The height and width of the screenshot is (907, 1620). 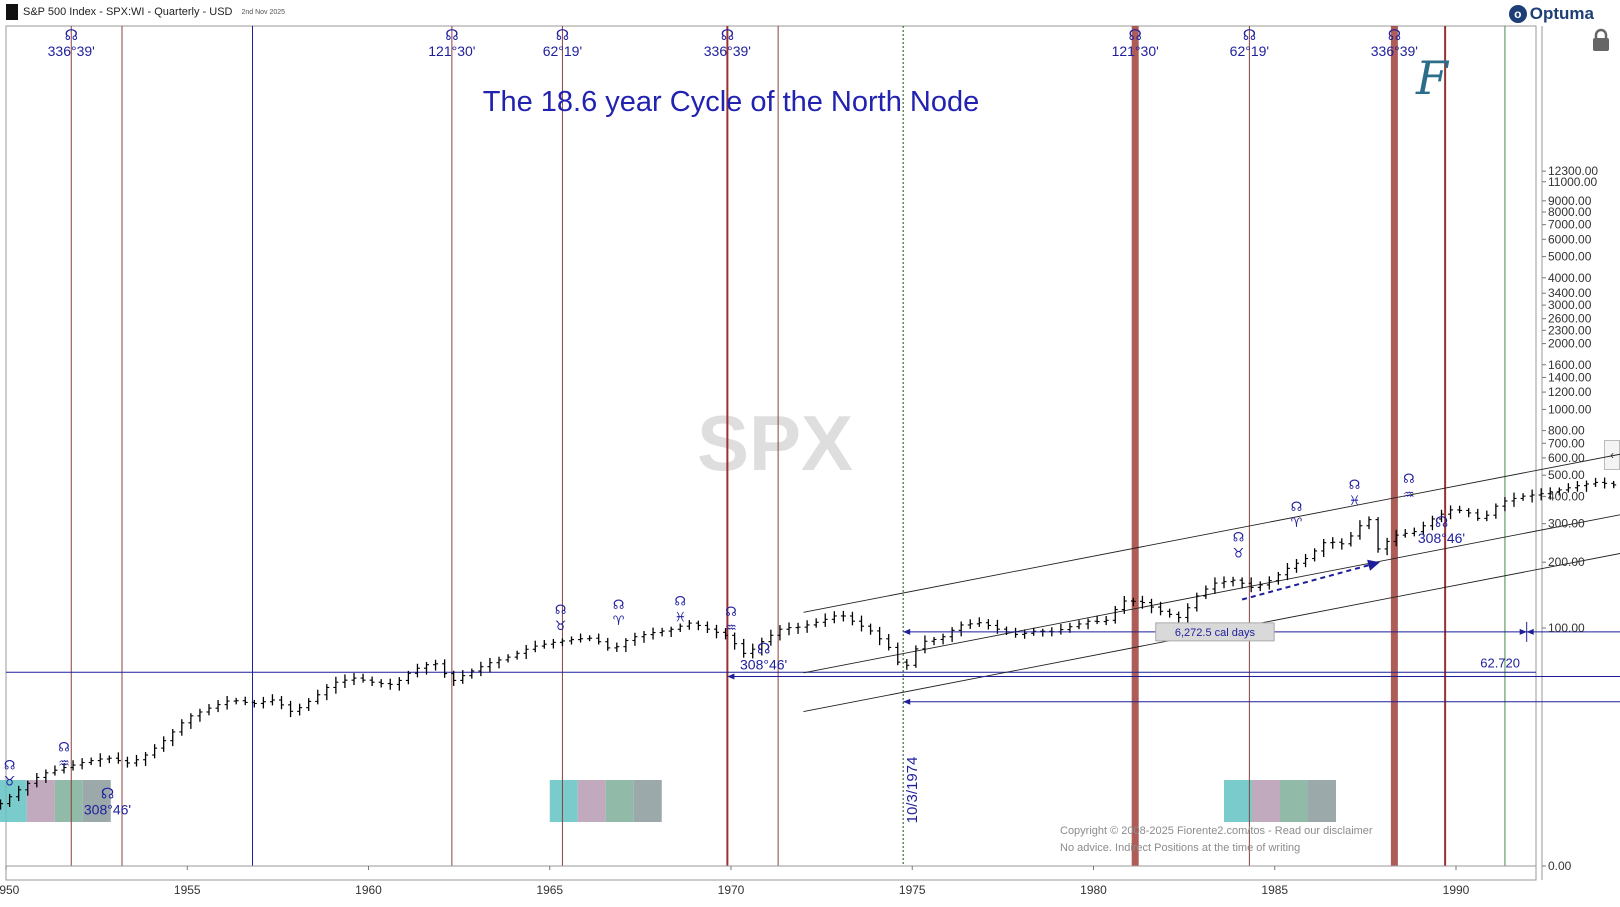 What do you see at coordinates (1560, 866) in the screenshot?
I see `y-tick-label: 0.00` at bounding box center [1560, 866].